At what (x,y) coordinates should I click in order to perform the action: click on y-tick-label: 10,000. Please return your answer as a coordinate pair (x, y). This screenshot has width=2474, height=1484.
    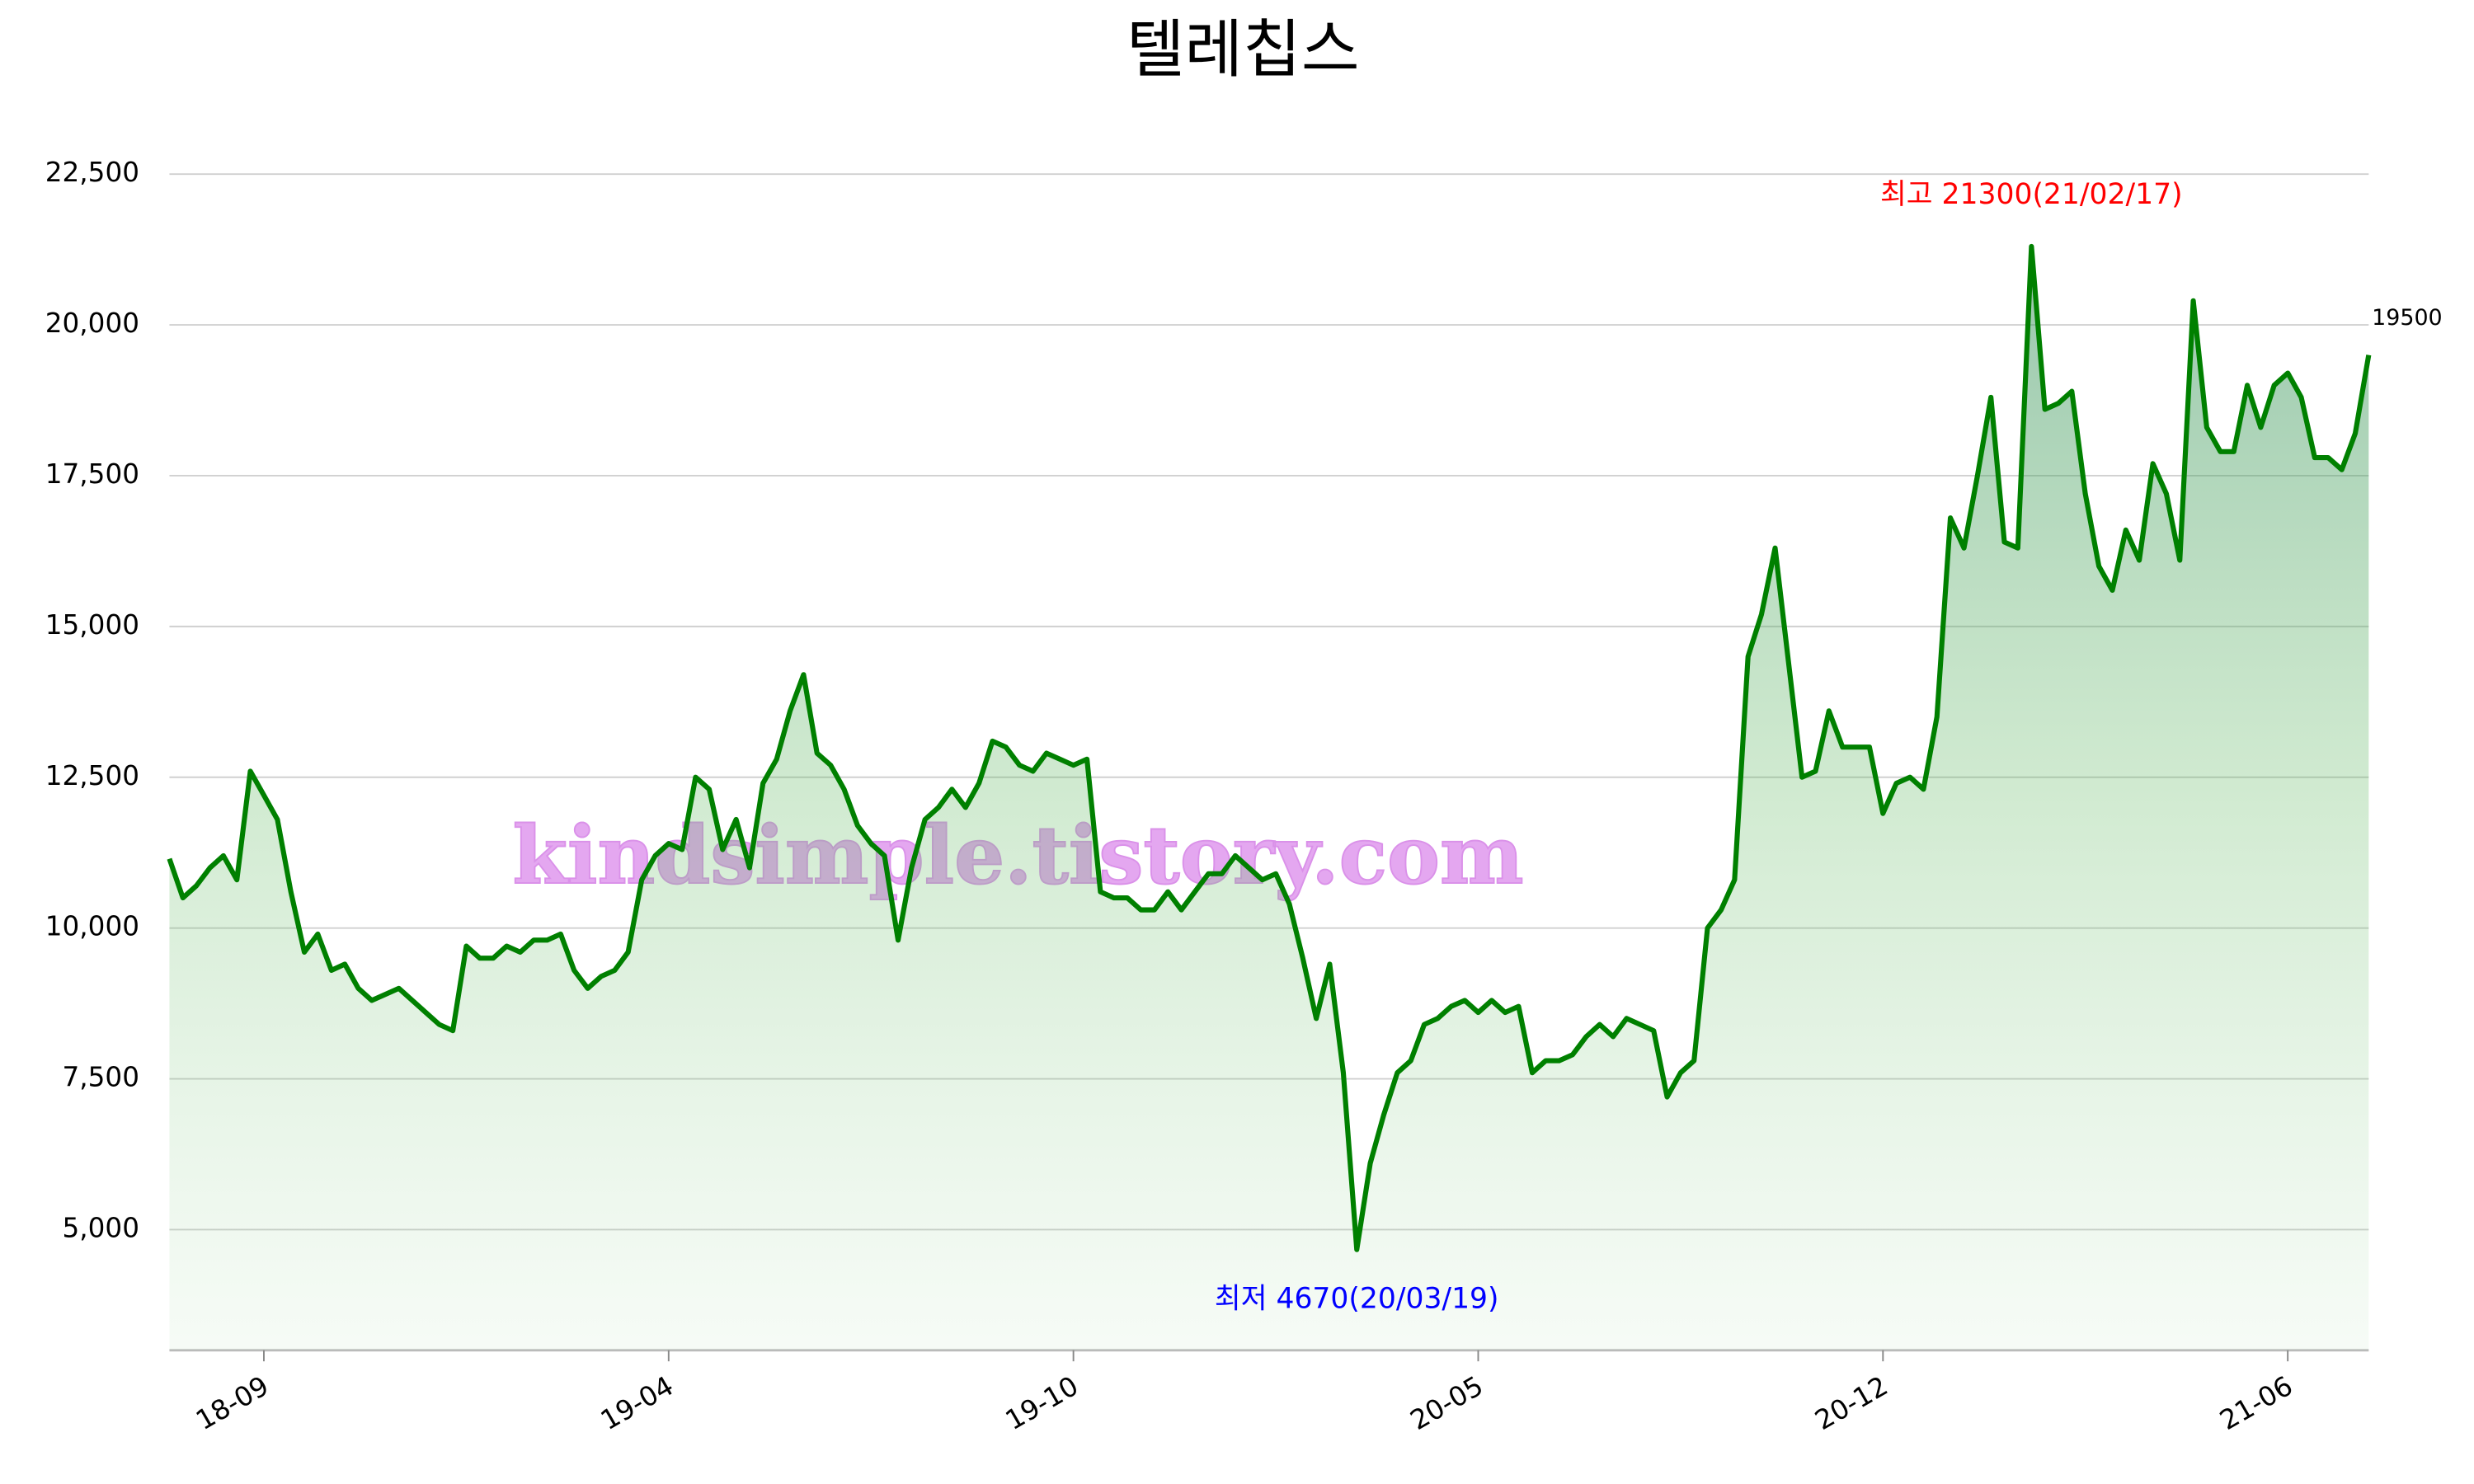
    Looking at the image, I should click on (92, 927).